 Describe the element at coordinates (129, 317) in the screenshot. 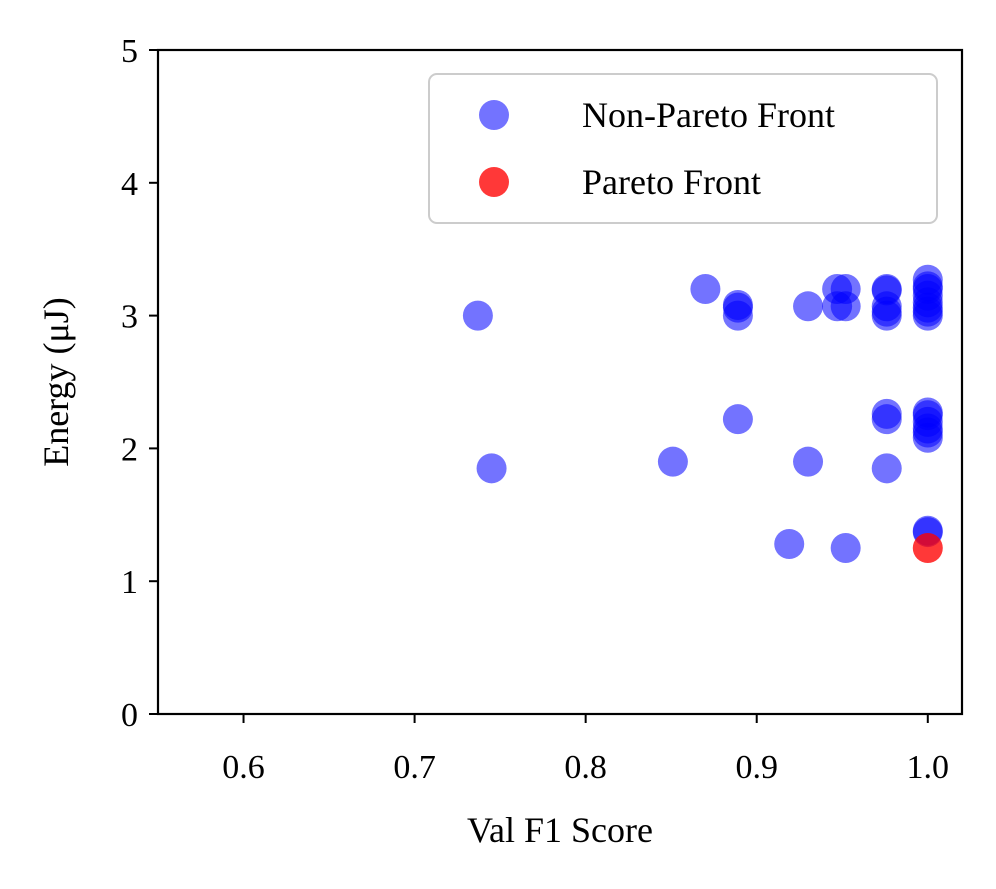

I see `y-tick-label: 3` at that location.